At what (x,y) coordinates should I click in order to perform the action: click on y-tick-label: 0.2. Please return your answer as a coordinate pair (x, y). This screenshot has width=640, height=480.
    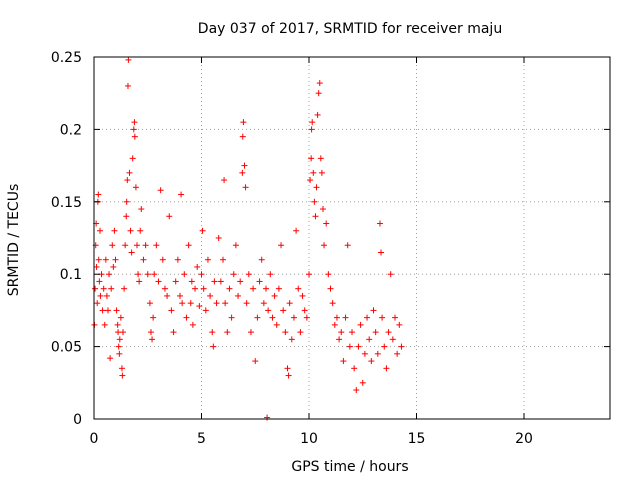
    Looking at the image, I should click on (71, 130).